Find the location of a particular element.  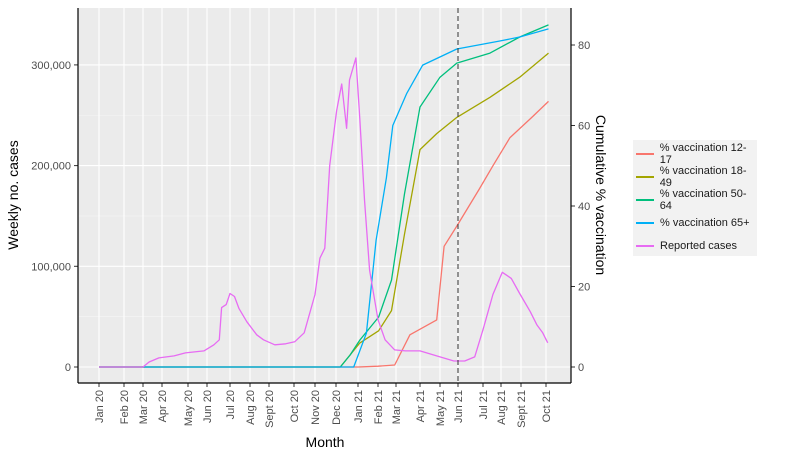

legend-item: % vaccination 18-49 is located at coordinates (695, 177).